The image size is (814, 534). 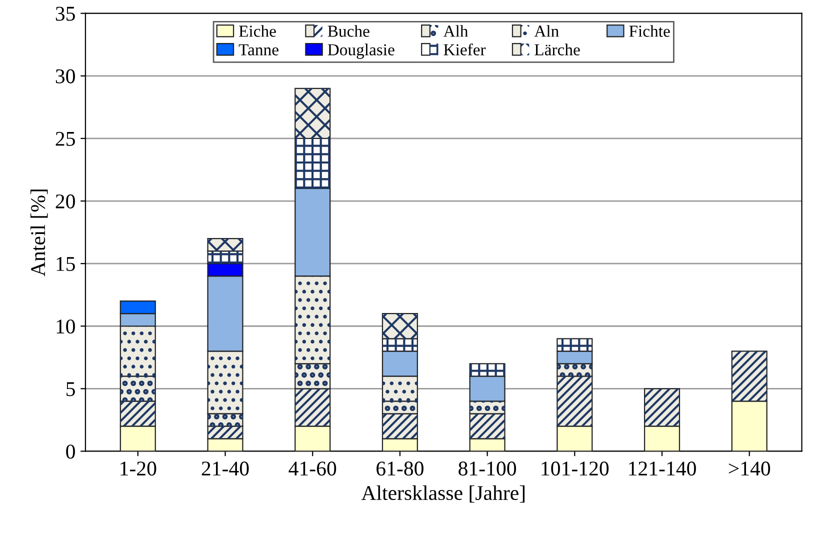 I want to click on y-tick-label: 0, so click(x=70, y=451).